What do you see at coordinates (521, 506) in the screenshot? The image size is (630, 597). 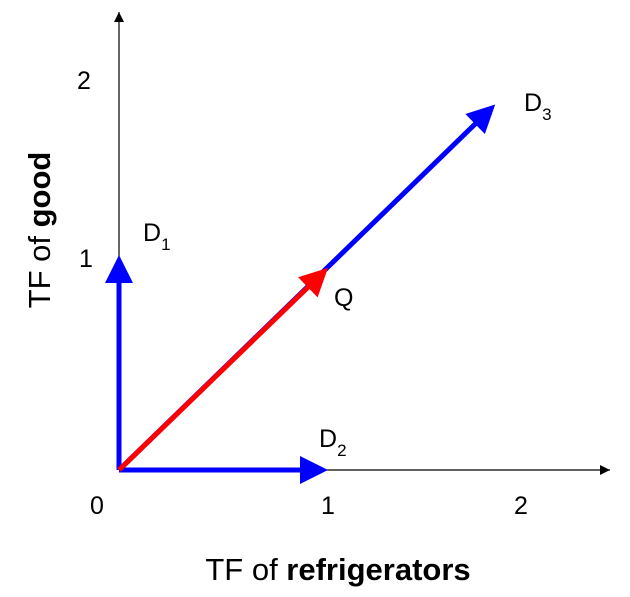 I see `x-tick-2: 2` at bounding box center [521, 506].